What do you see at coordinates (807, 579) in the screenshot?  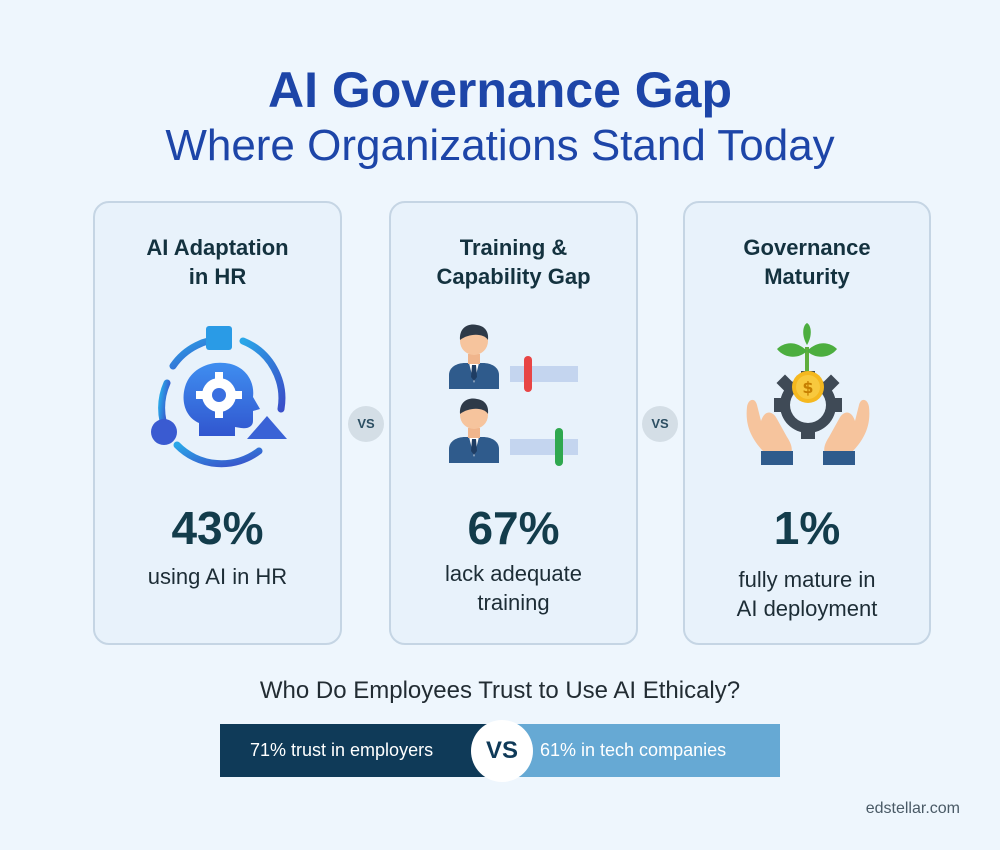 I see `card-caption-line: fully mature in` at bounding box center [807, 579].